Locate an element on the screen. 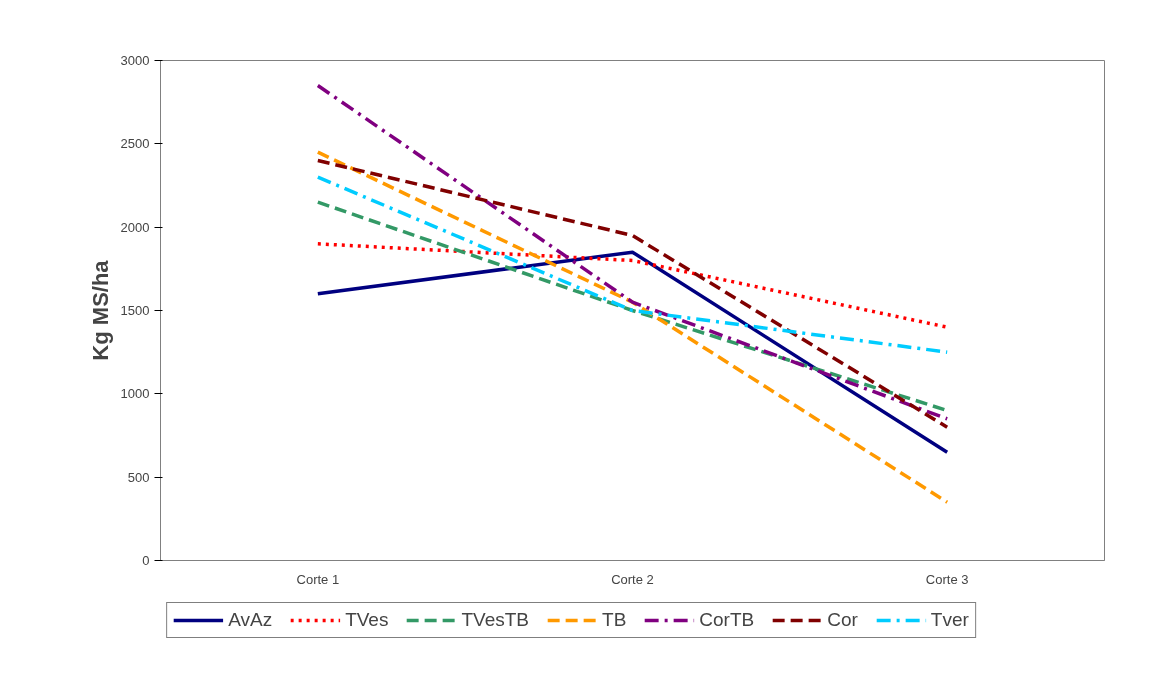  legend-label: Cor is located at coordinates (842, 620).